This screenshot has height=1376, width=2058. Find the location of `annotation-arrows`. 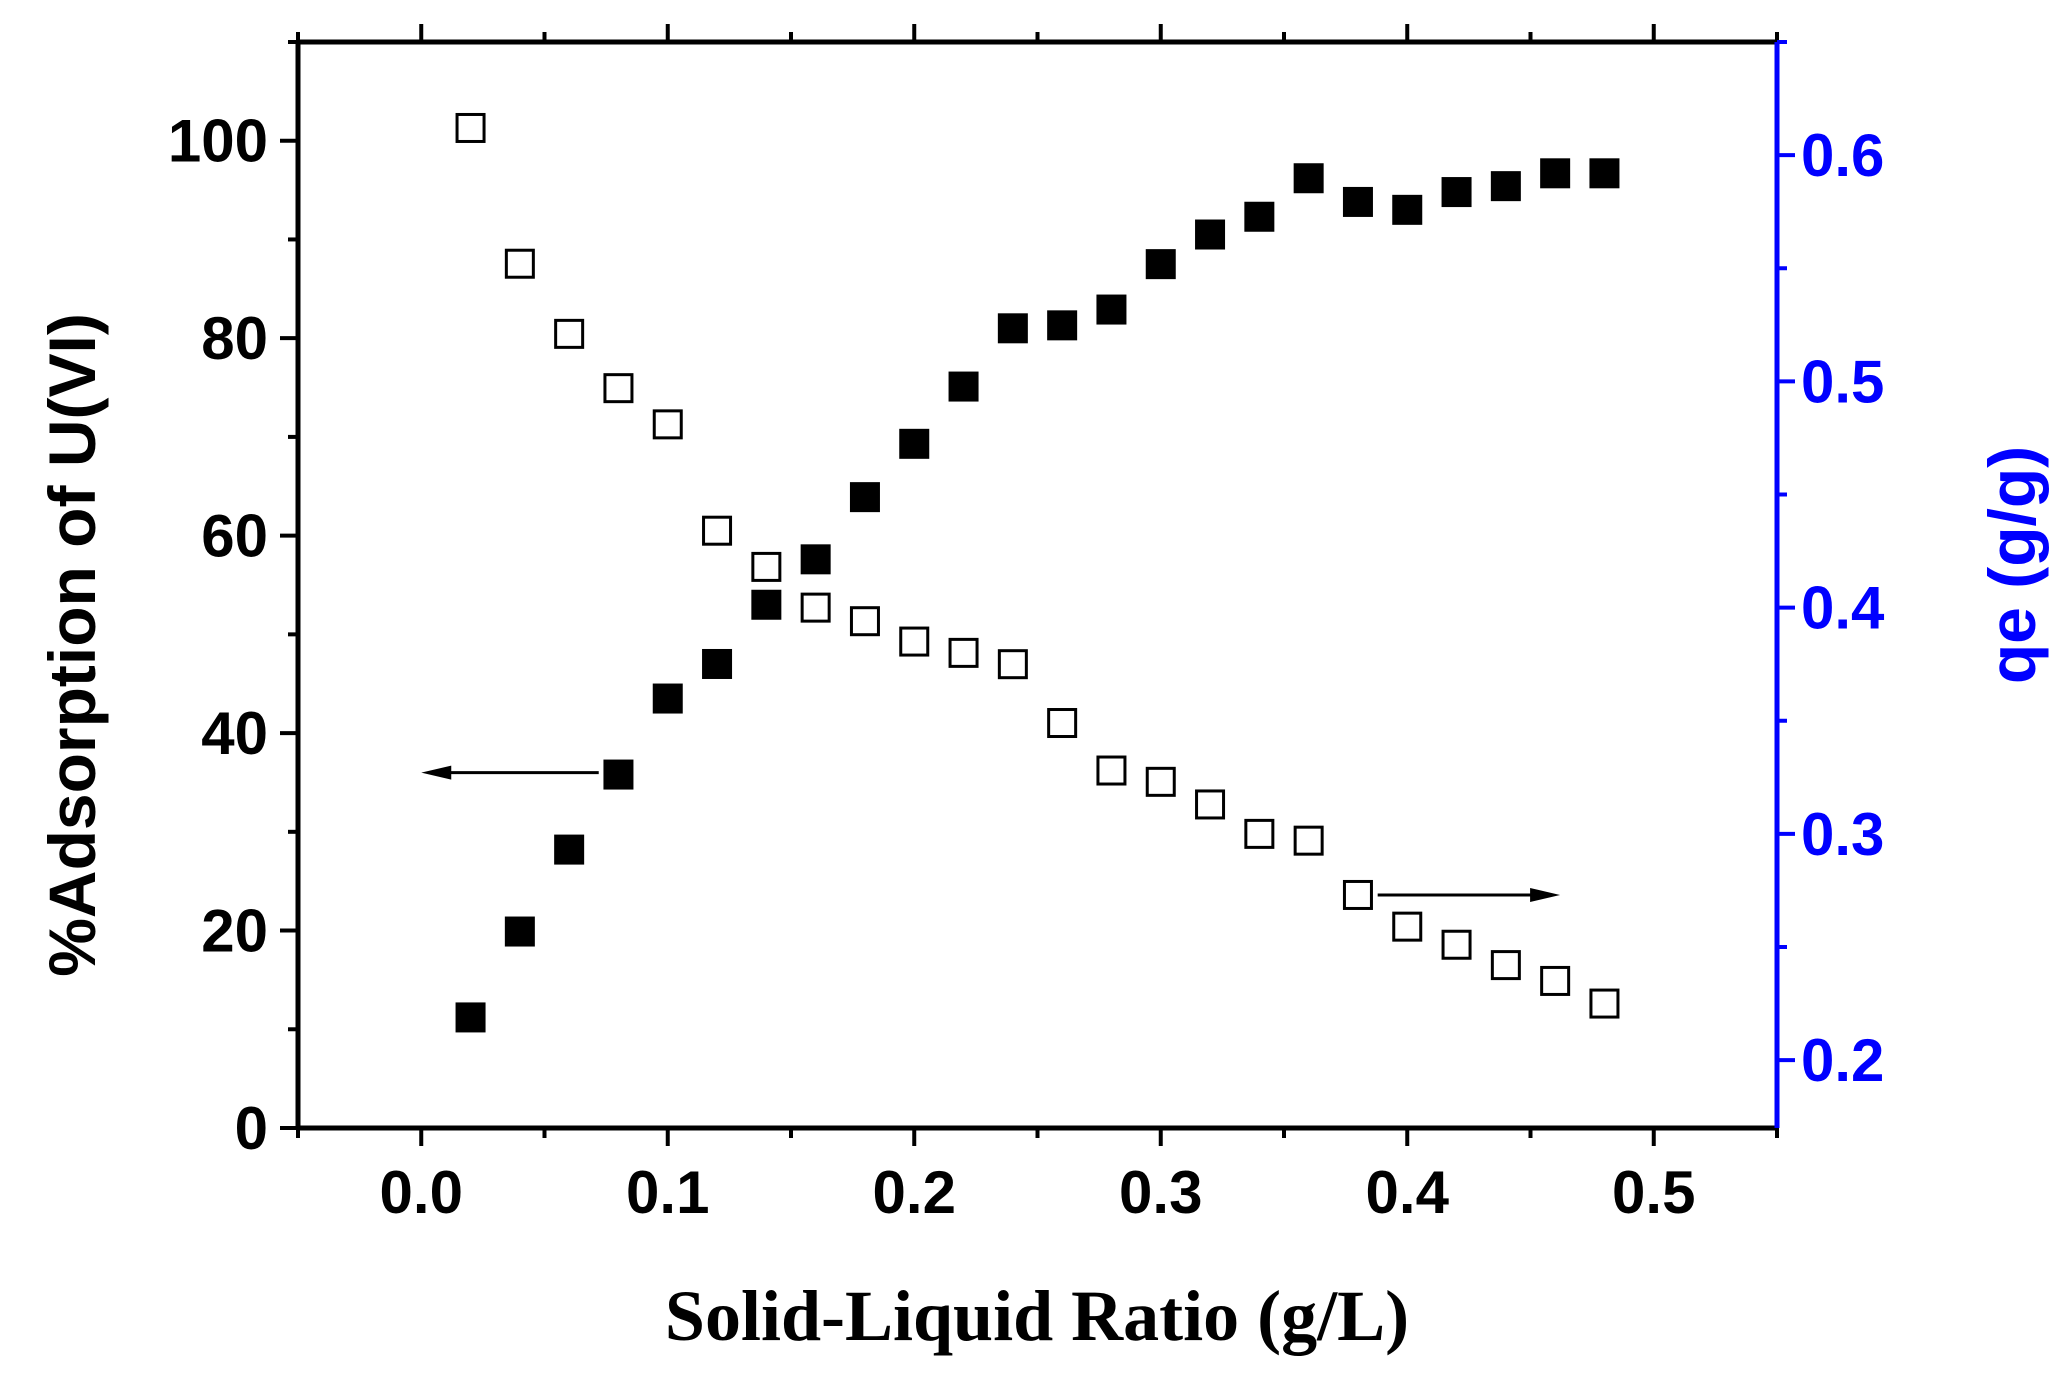

annotation-arrows is located at coordinates (991, 833).